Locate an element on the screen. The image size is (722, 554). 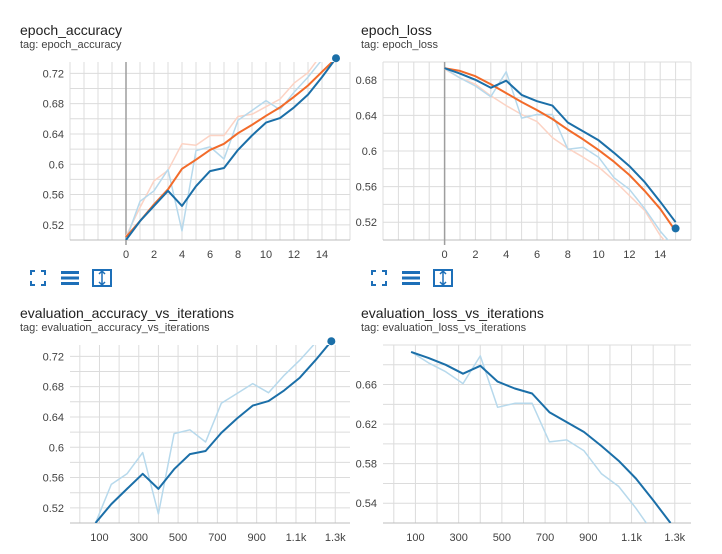
y-tick-label: 0.62 is located at coordinates (366, 425).